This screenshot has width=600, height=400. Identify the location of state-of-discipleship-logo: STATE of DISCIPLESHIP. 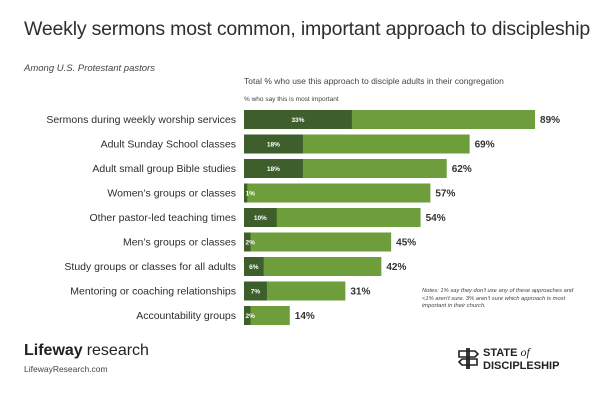
(521, 359).